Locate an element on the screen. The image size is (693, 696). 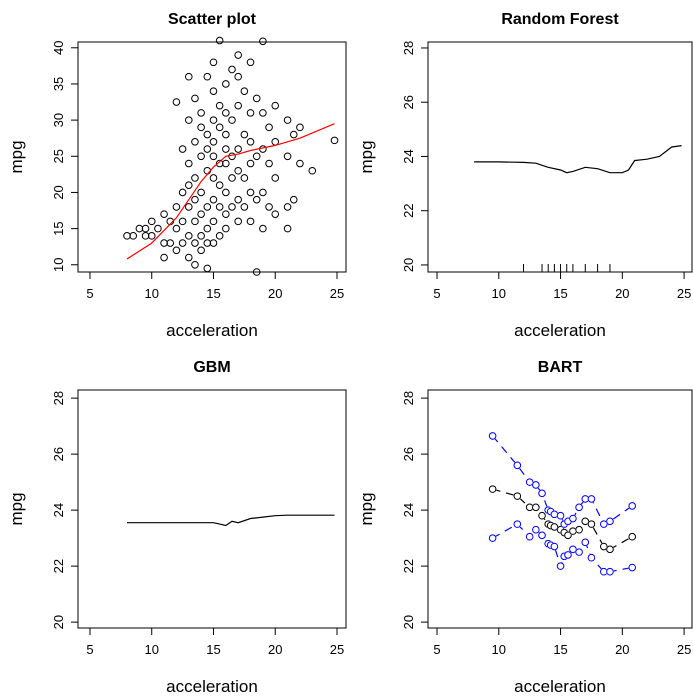
y-tick-label: 28 is located at coordinates (58, 398).